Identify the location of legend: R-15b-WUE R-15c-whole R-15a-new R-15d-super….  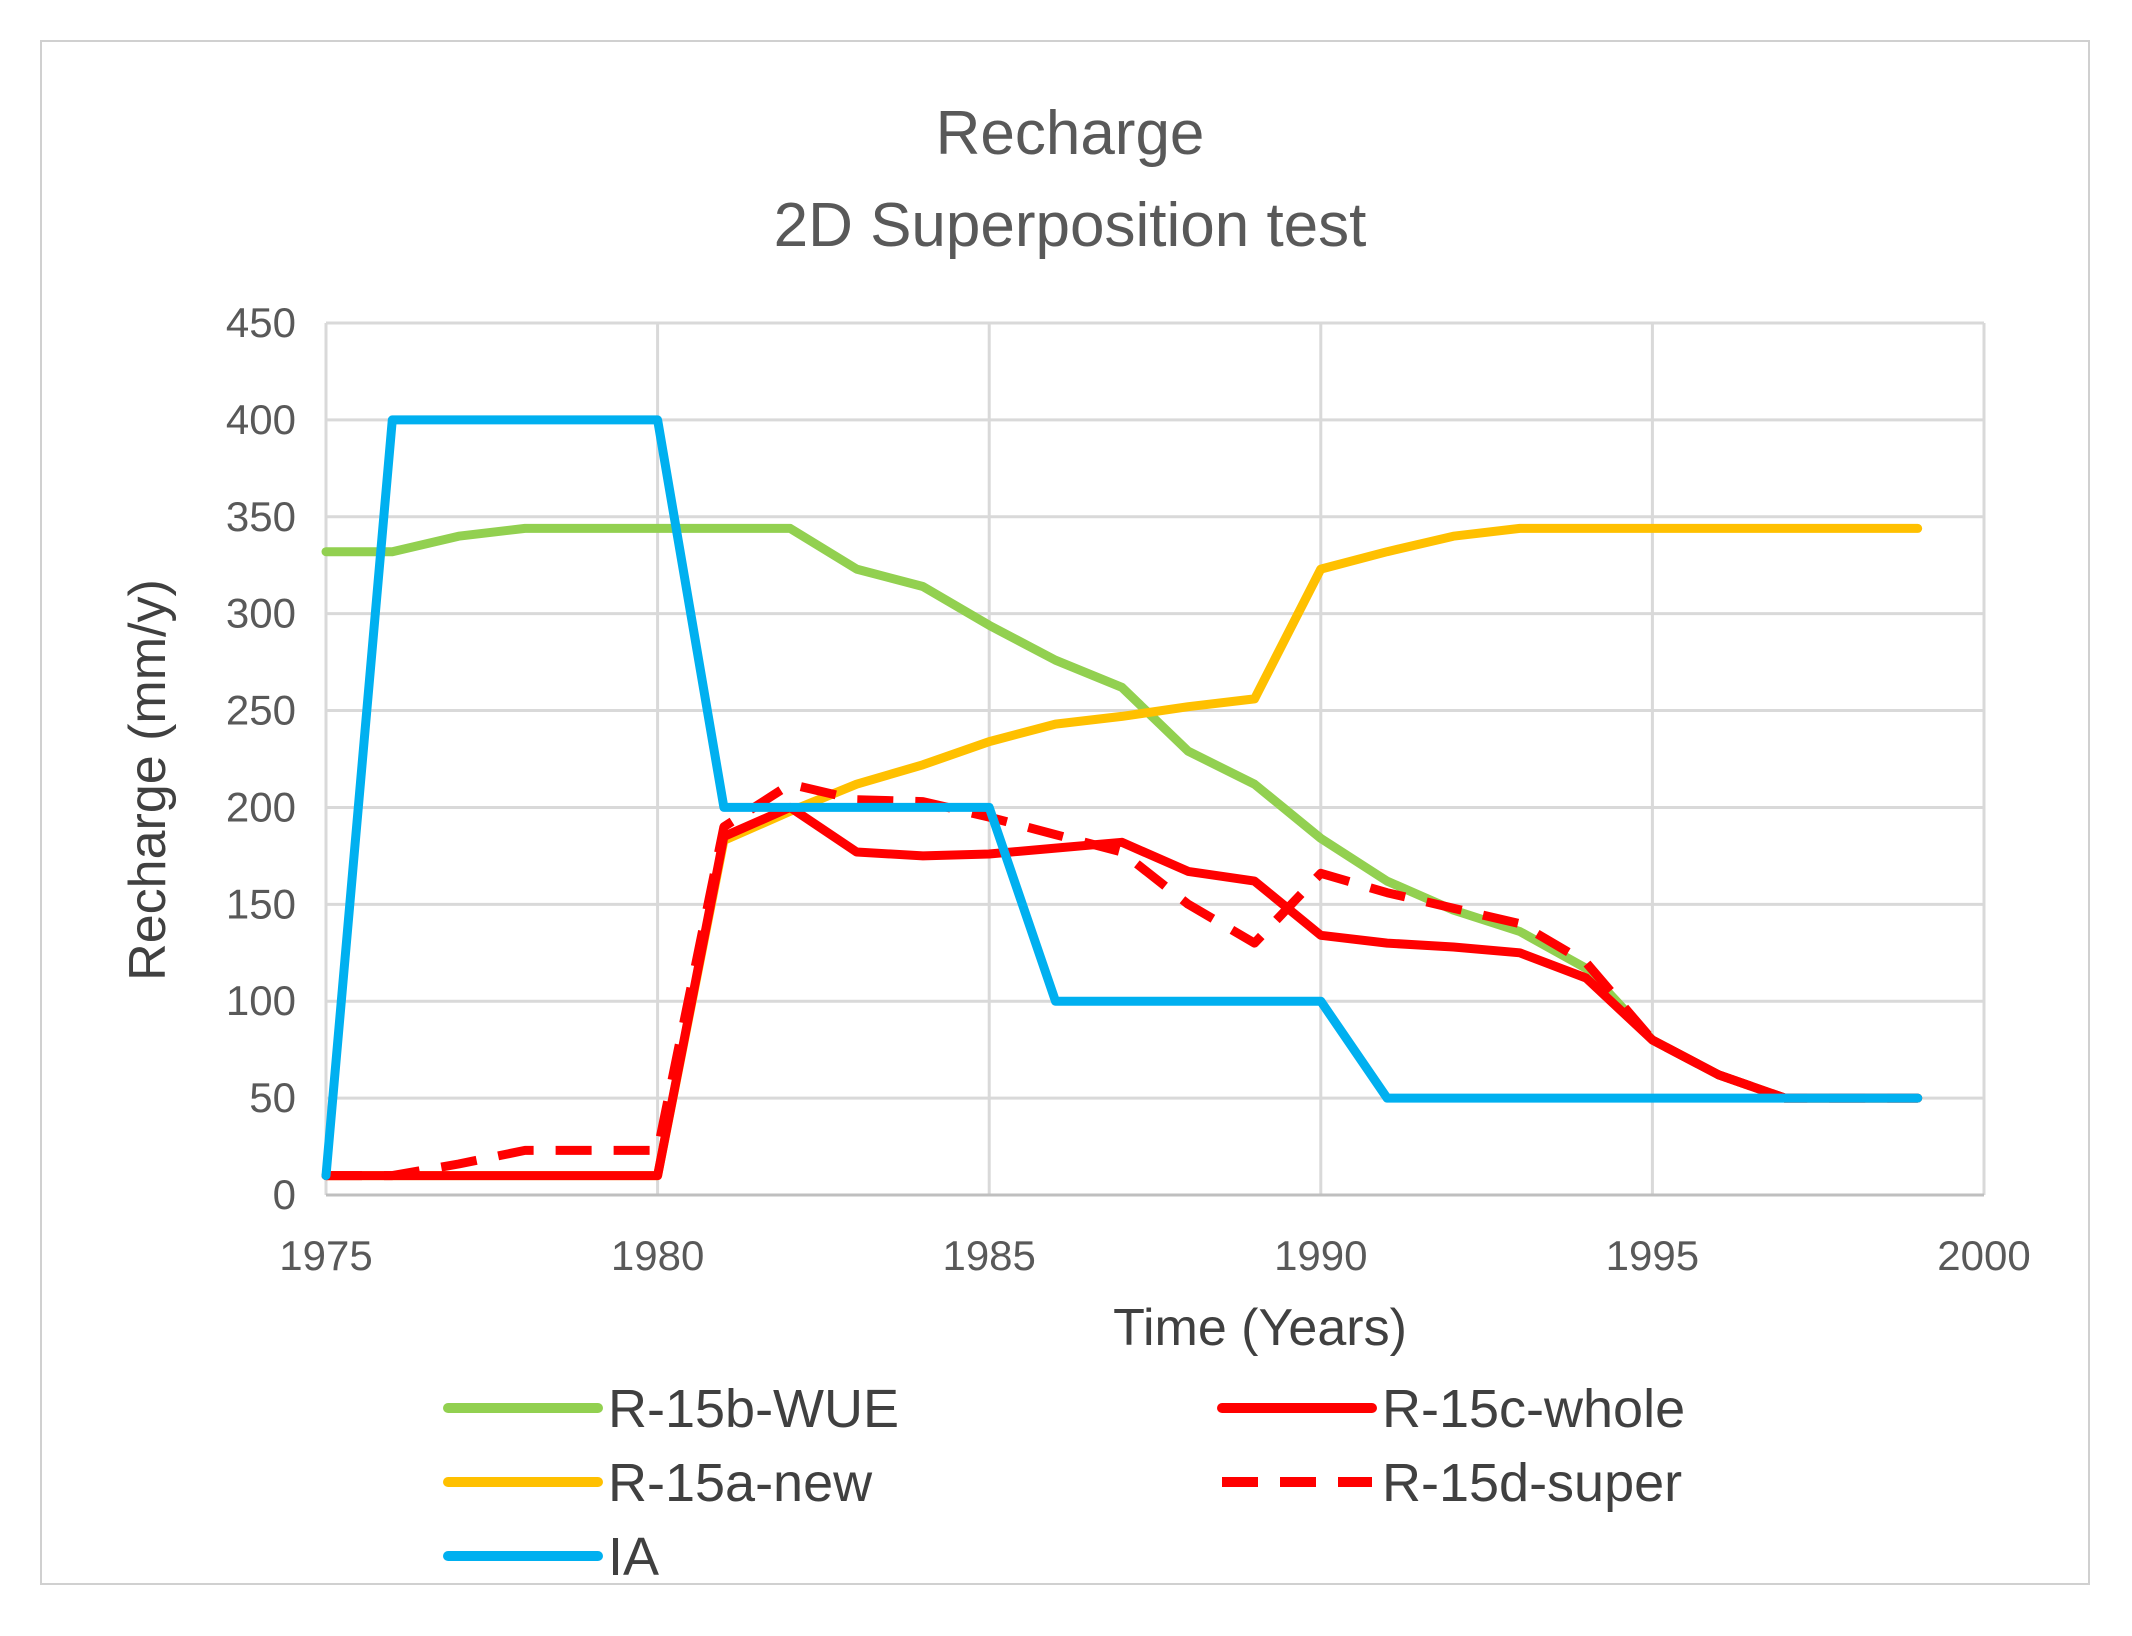
(1064, 1483).